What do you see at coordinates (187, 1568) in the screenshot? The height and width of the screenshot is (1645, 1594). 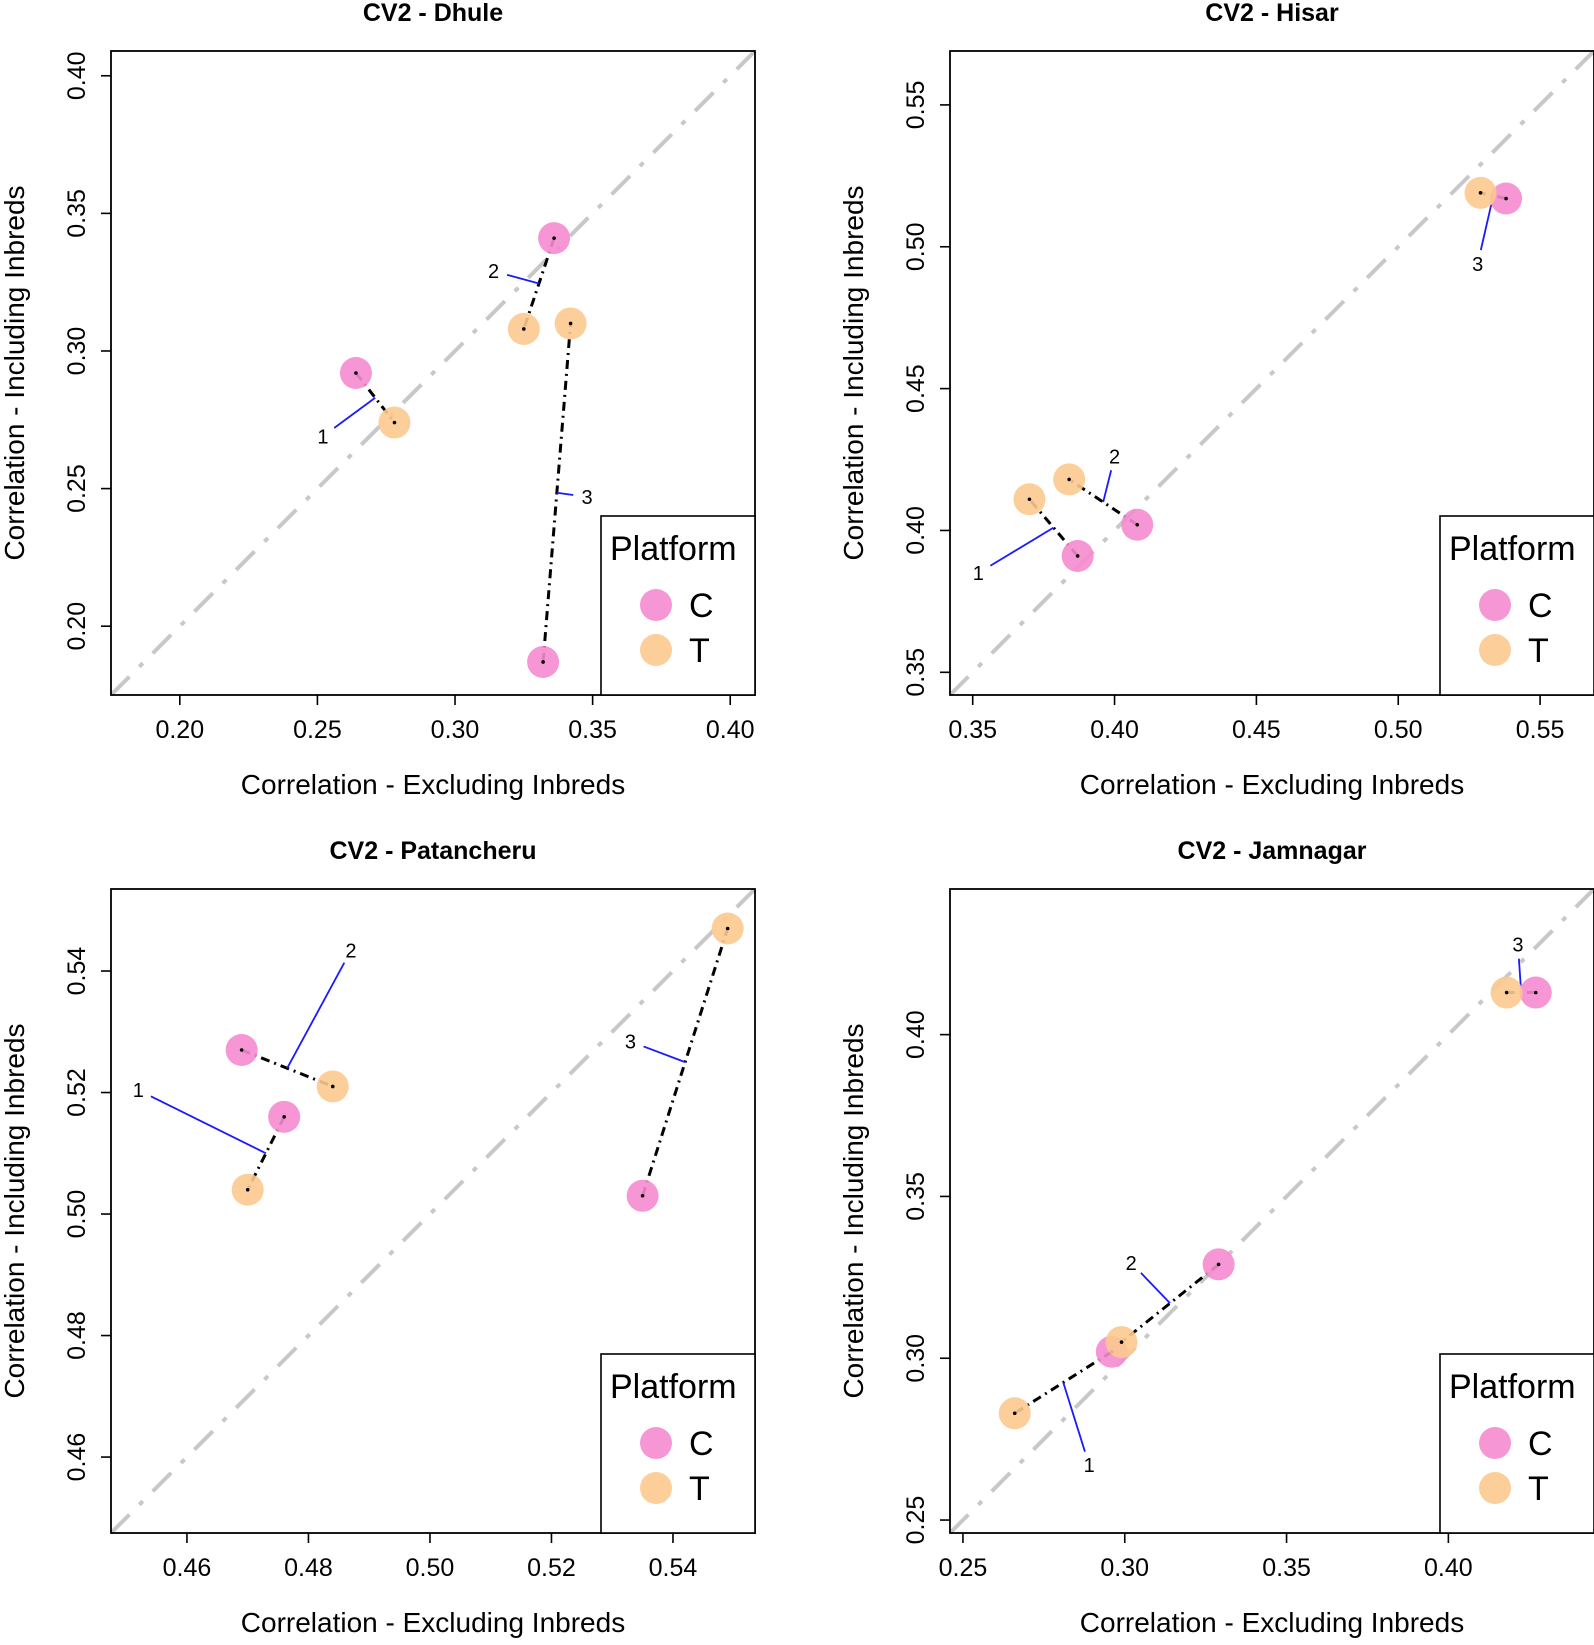 I see `x-tick-label: 0.46` at bounding box center [187, 1568].